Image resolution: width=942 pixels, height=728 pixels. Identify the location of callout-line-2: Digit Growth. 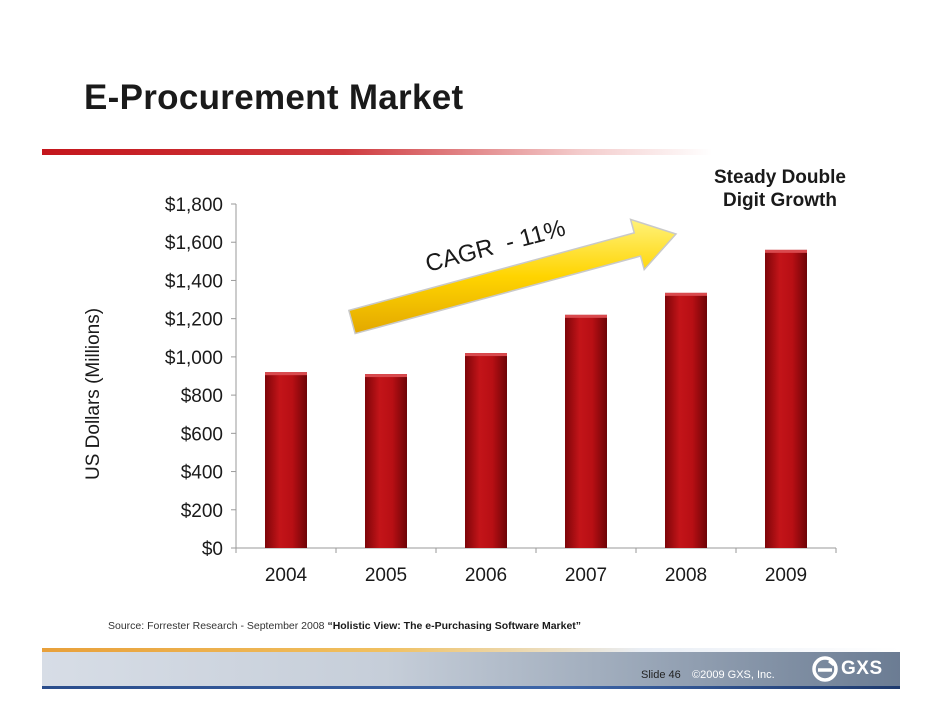
(780, 200).